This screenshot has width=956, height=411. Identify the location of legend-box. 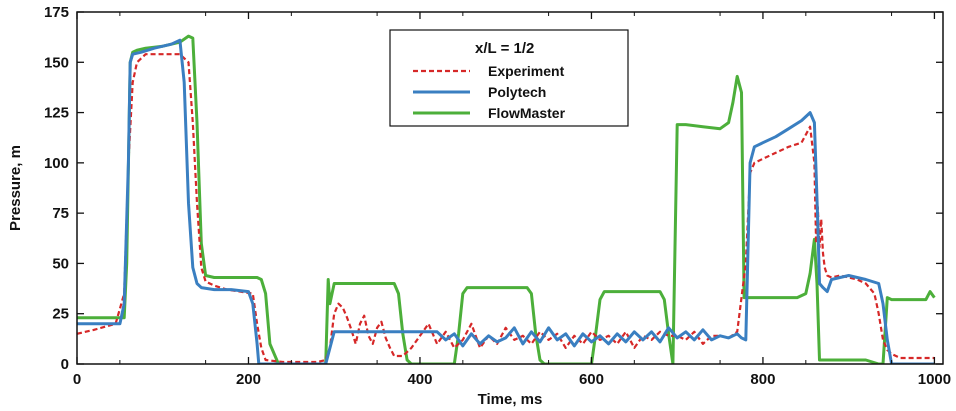
(509, 78).